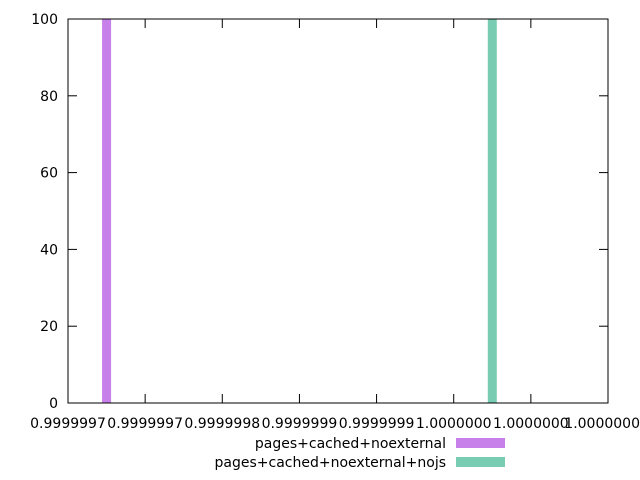  I want to click on y-tick-label: 40, so click(49, 250).